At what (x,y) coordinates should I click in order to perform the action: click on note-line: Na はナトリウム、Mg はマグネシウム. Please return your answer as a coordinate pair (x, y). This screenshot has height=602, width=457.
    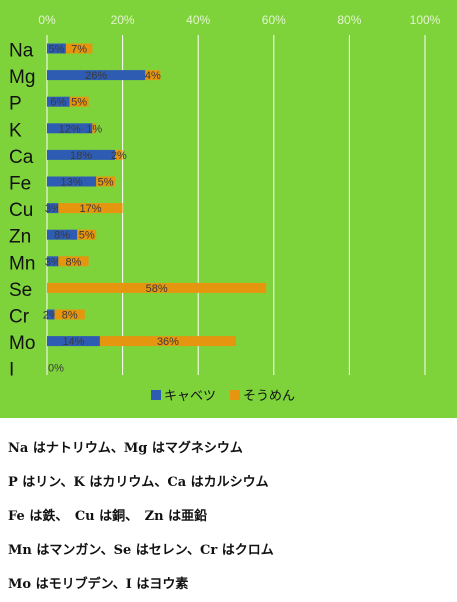
    Looking at the image, I should click on (125, 448).